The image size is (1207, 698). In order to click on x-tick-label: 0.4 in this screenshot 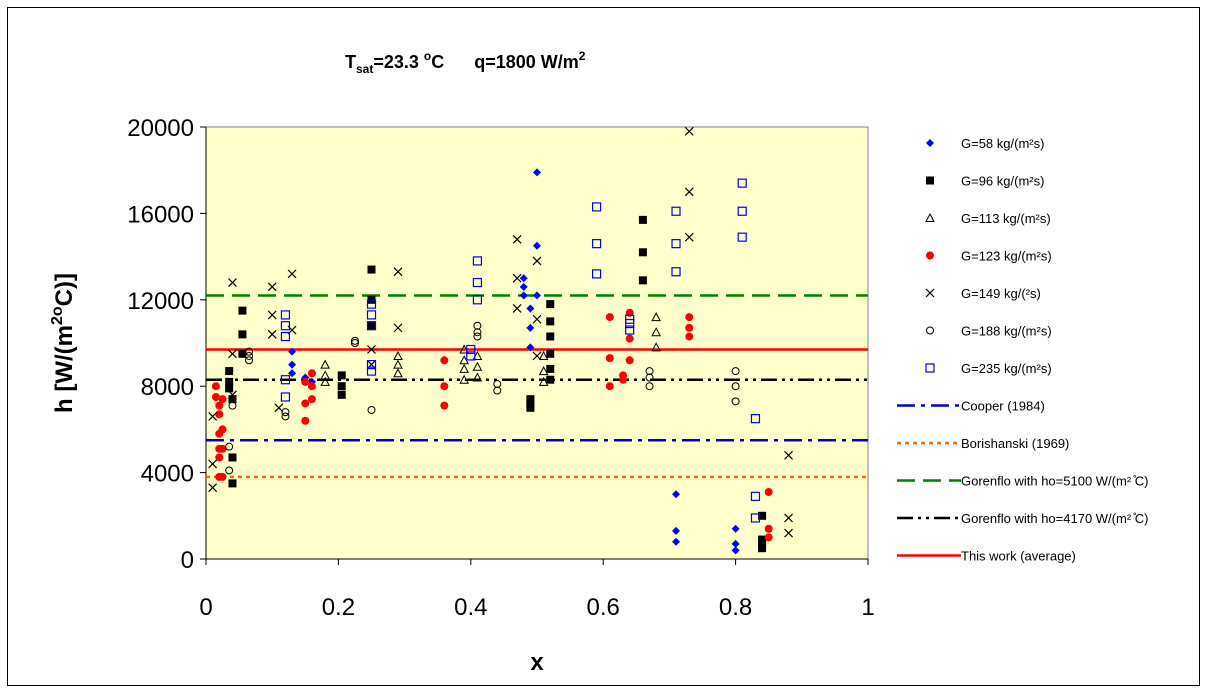, I will do `click(470, 607)`.